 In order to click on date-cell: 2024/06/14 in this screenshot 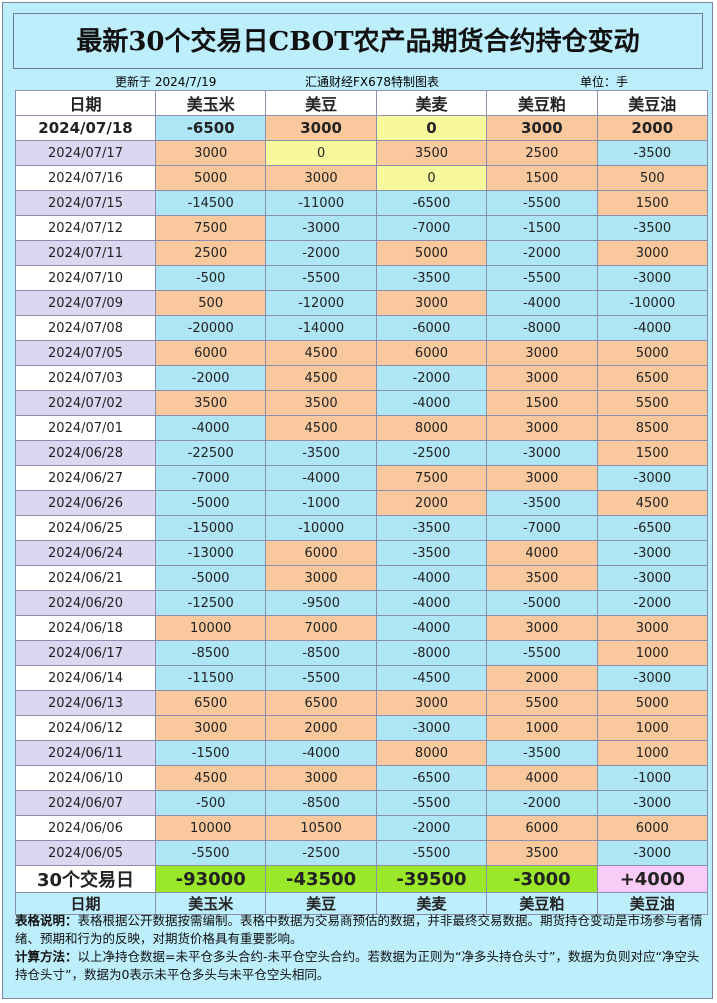, I will do `click(85, 678)`.